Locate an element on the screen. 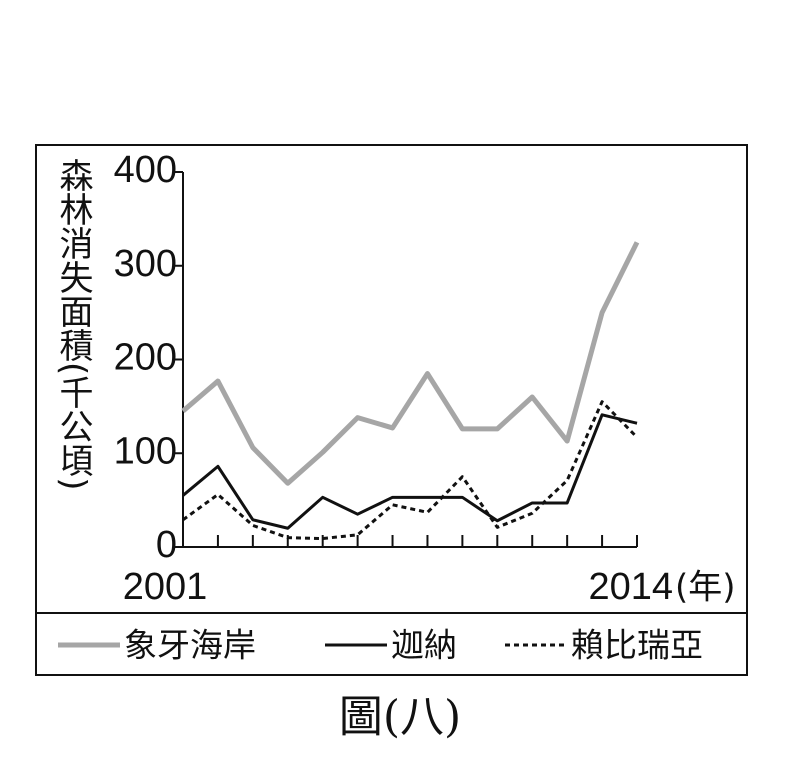  y-axis-label: 森林消失面積(千公頃) is located at coordinates (73, 324).